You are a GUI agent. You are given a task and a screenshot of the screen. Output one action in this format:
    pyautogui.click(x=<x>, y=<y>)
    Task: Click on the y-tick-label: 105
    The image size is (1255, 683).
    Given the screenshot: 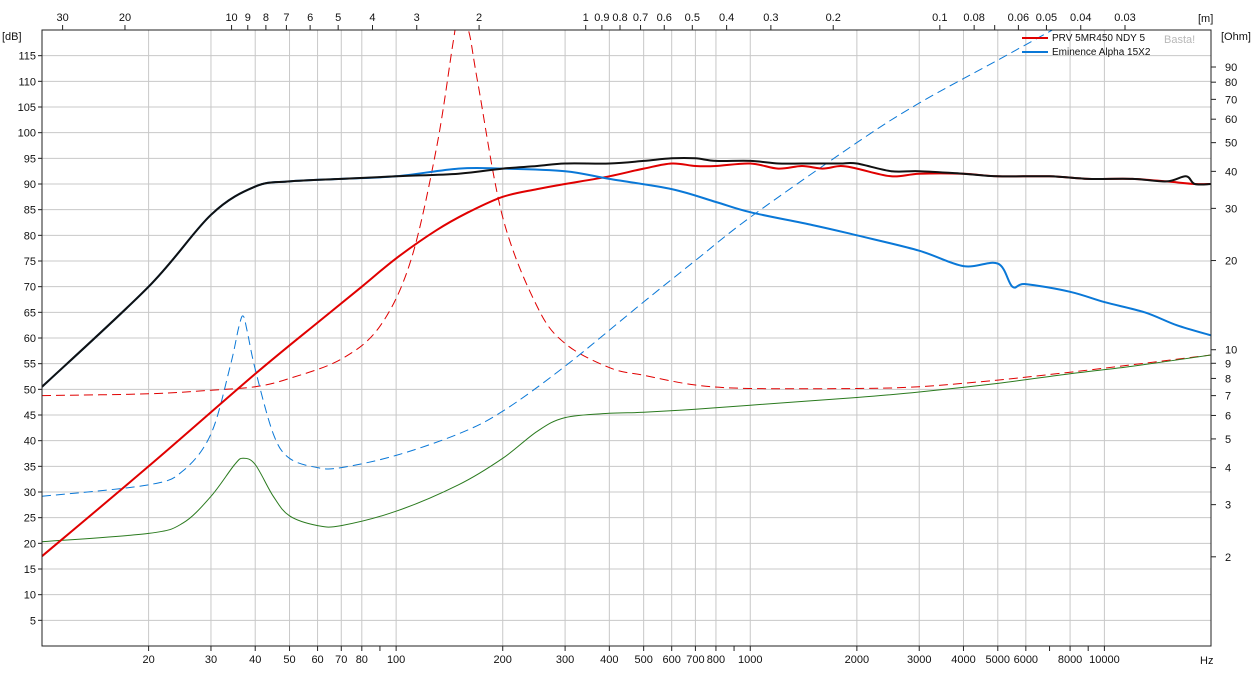 What is the action you would take?
    pyautogui.click(x=27, y=108)
    